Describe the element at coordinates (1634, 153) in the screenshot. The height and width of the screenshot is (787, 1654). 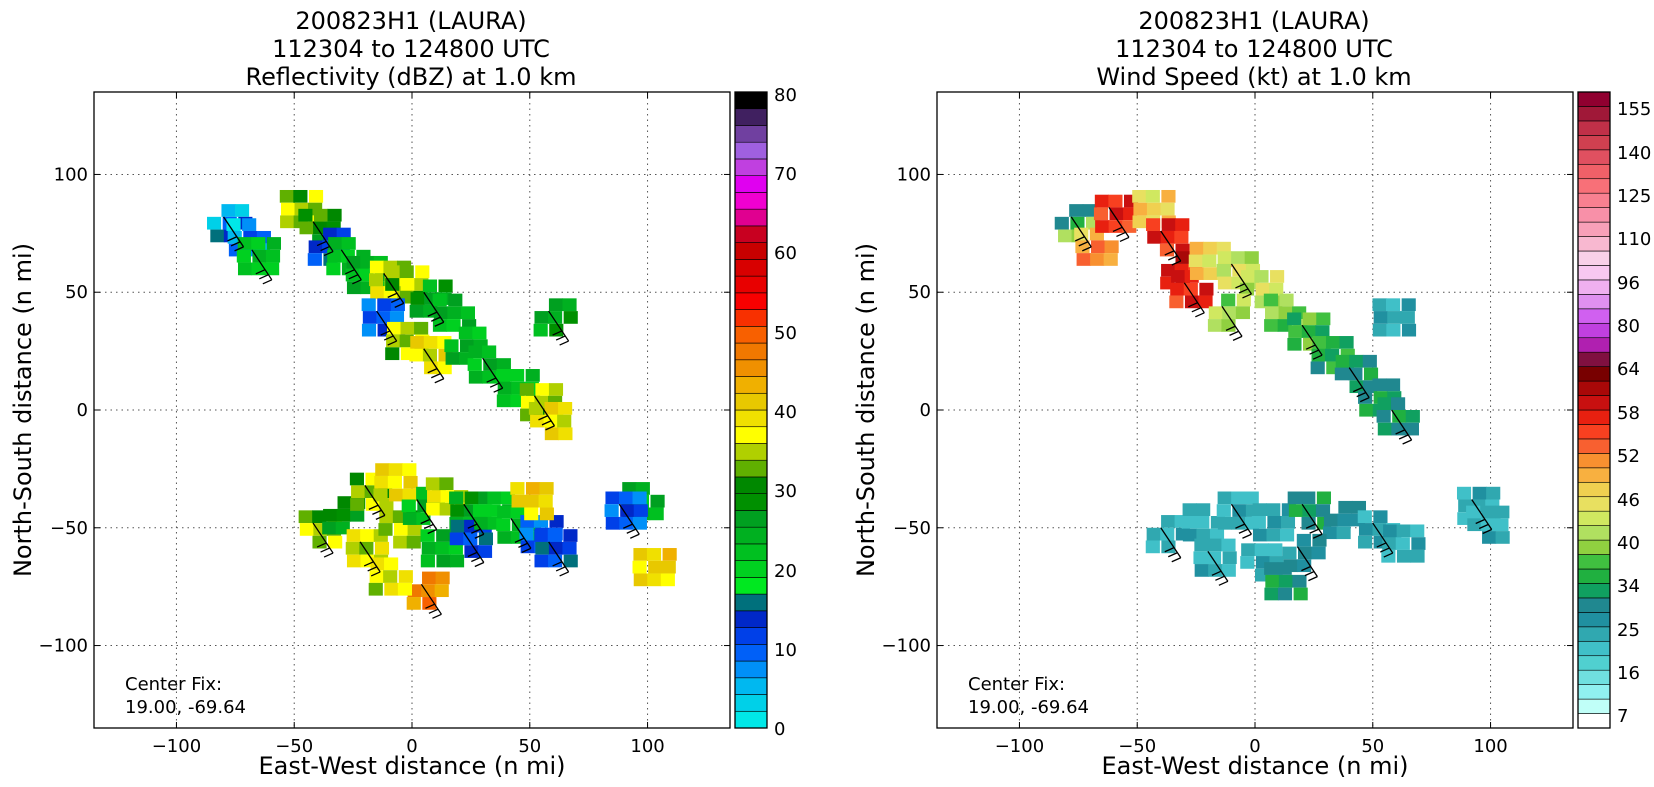
I see `panel2-cbar-tick: 140` at that location.